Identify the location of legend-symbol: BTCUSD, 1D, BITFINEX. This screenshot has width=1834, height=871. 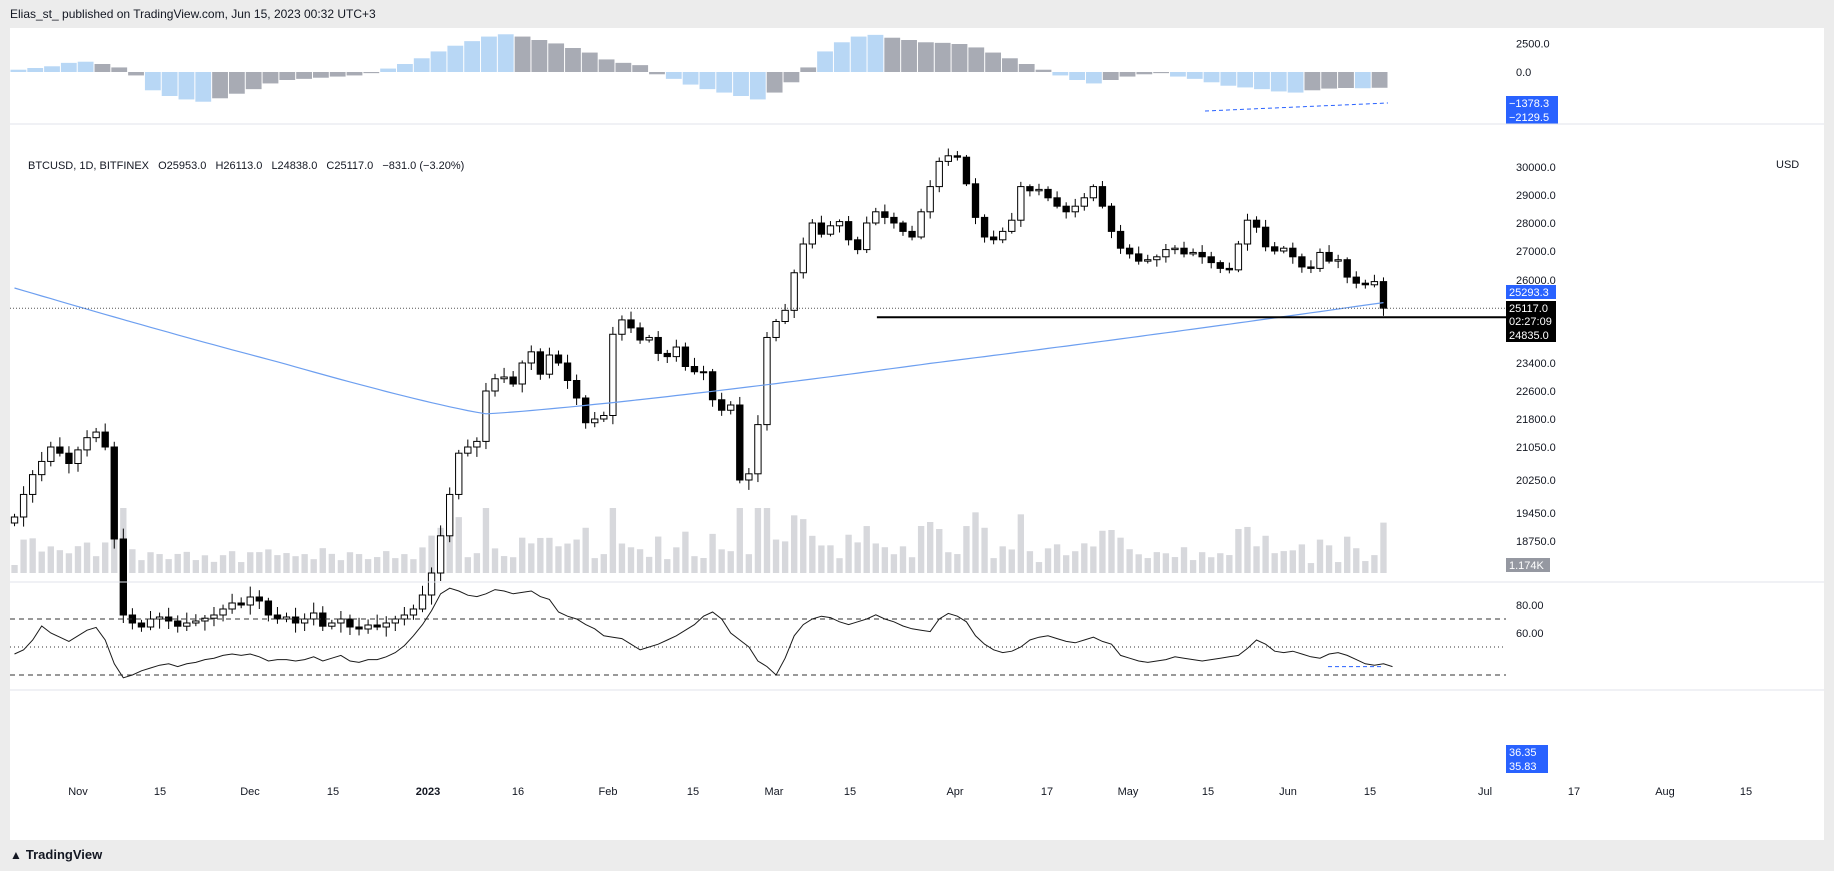
(89, 166).